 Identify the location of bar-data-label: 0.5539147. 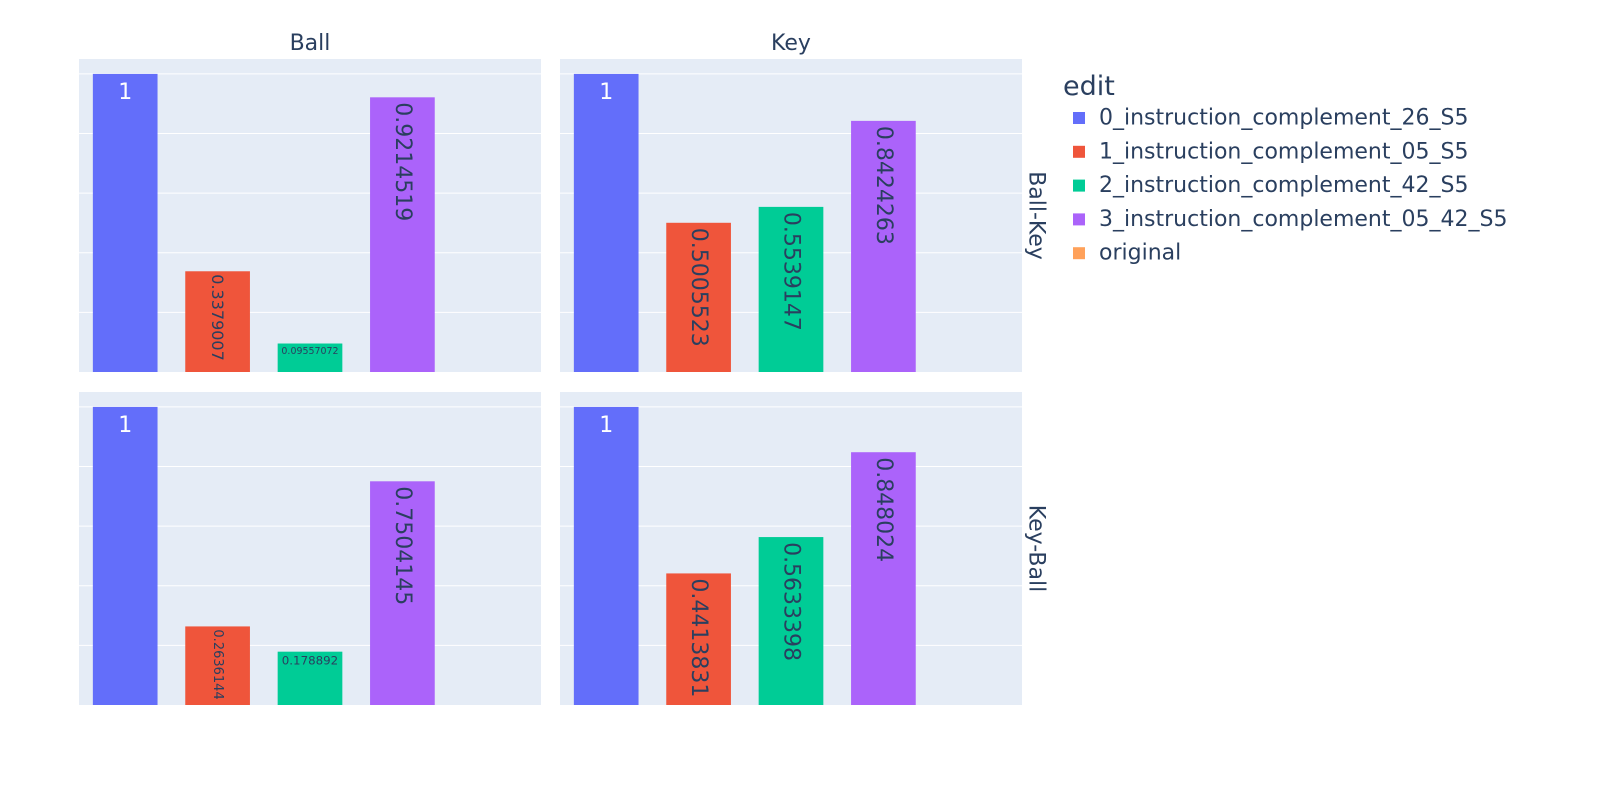
(791, 271).